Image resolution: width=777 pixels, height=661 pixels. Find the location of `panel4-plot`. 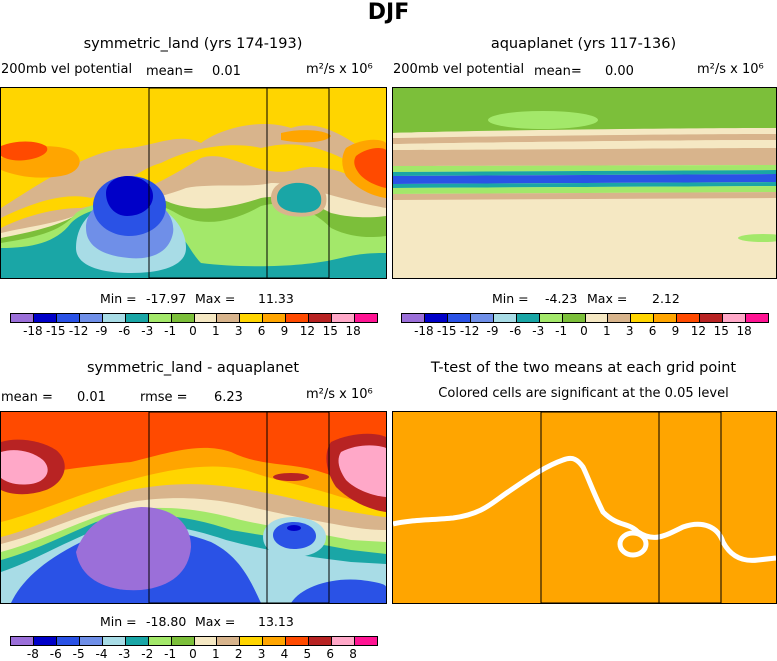

panel4-plot is located at coordinates (584, 507).